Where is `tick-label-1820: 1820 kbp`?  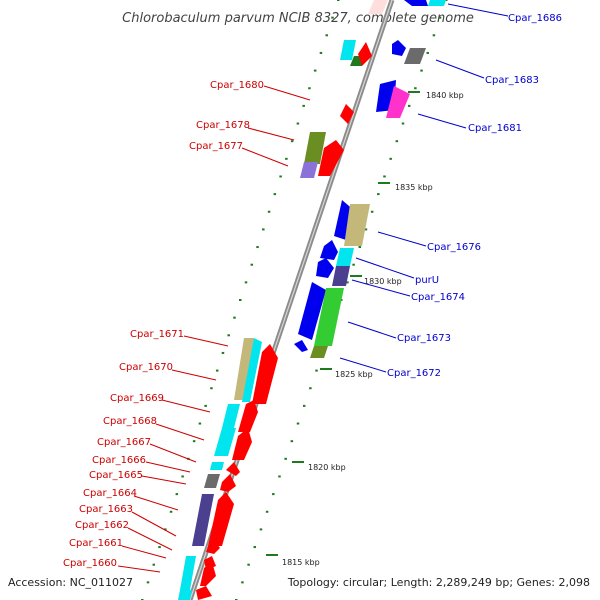
tick-label-1820: 1820 kbp is located at coordinates (327, 467).